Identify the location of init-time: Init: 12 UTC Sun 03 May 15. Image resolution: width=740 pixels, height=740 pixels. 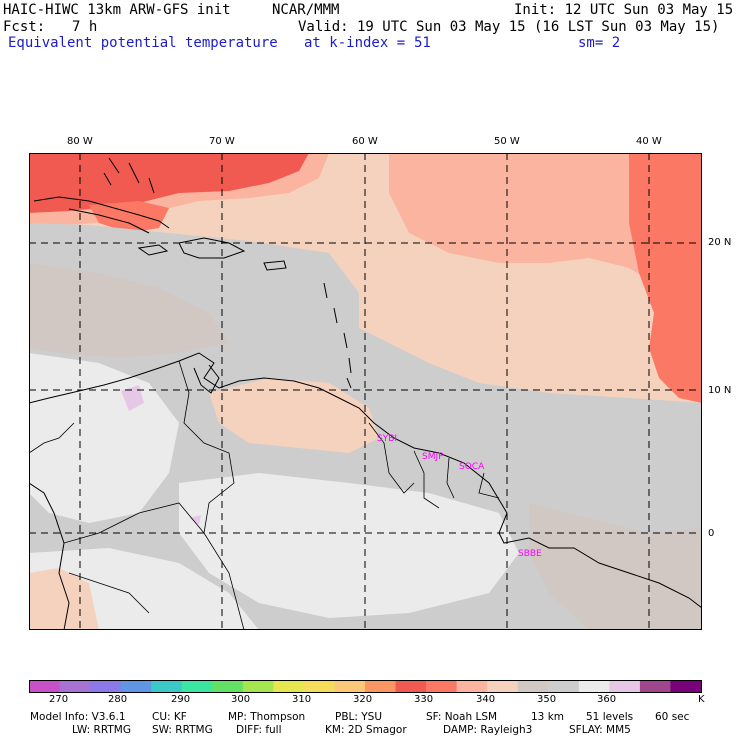
(624, 10).